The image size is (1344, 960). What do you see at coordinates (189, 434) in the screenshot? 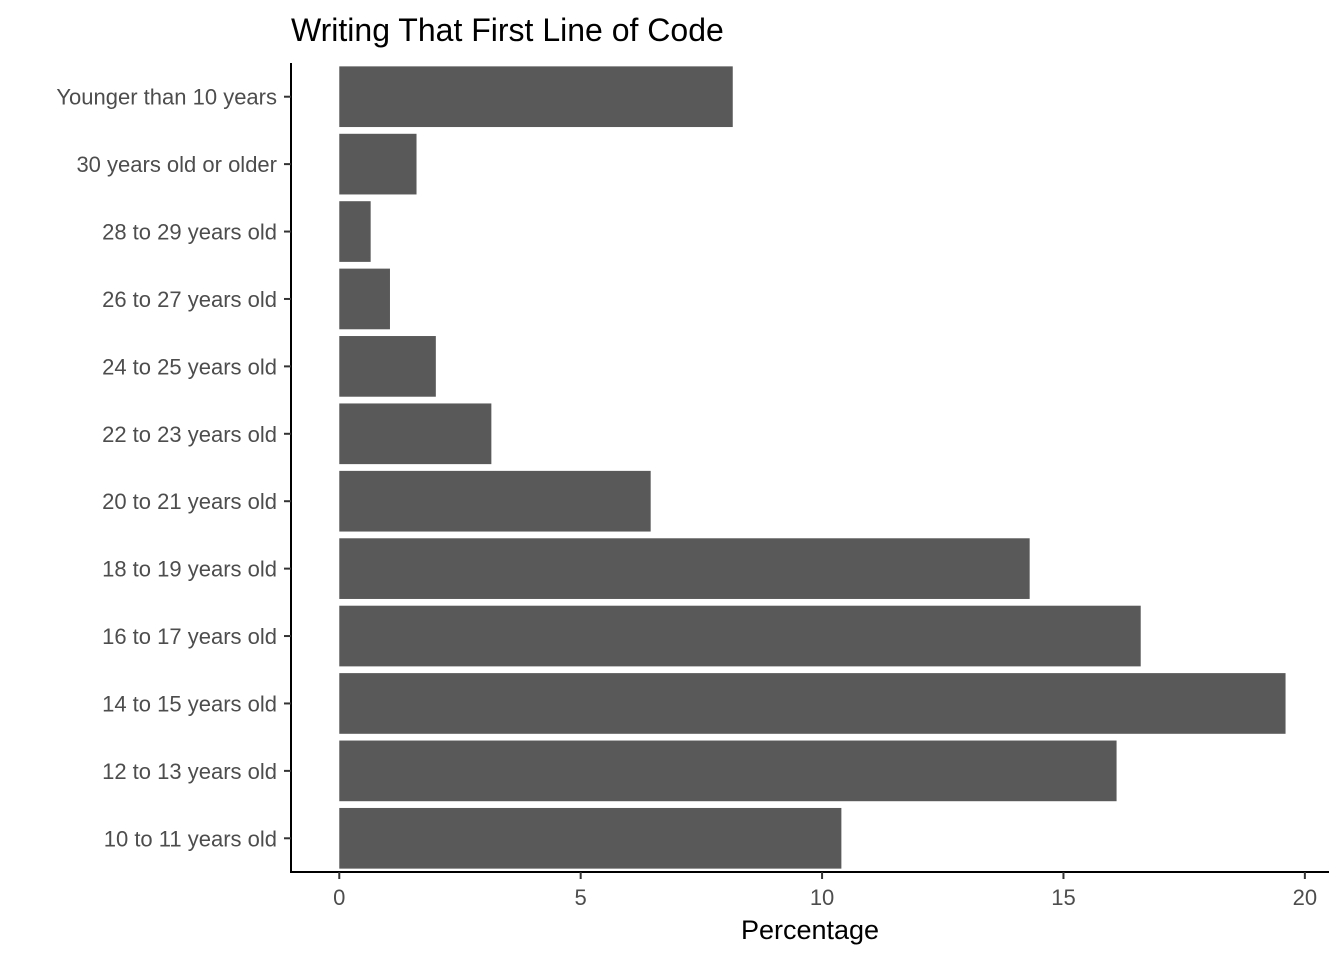
I see `y-tick-label: 22 to 23 years old` at bounding box center [189, 434].